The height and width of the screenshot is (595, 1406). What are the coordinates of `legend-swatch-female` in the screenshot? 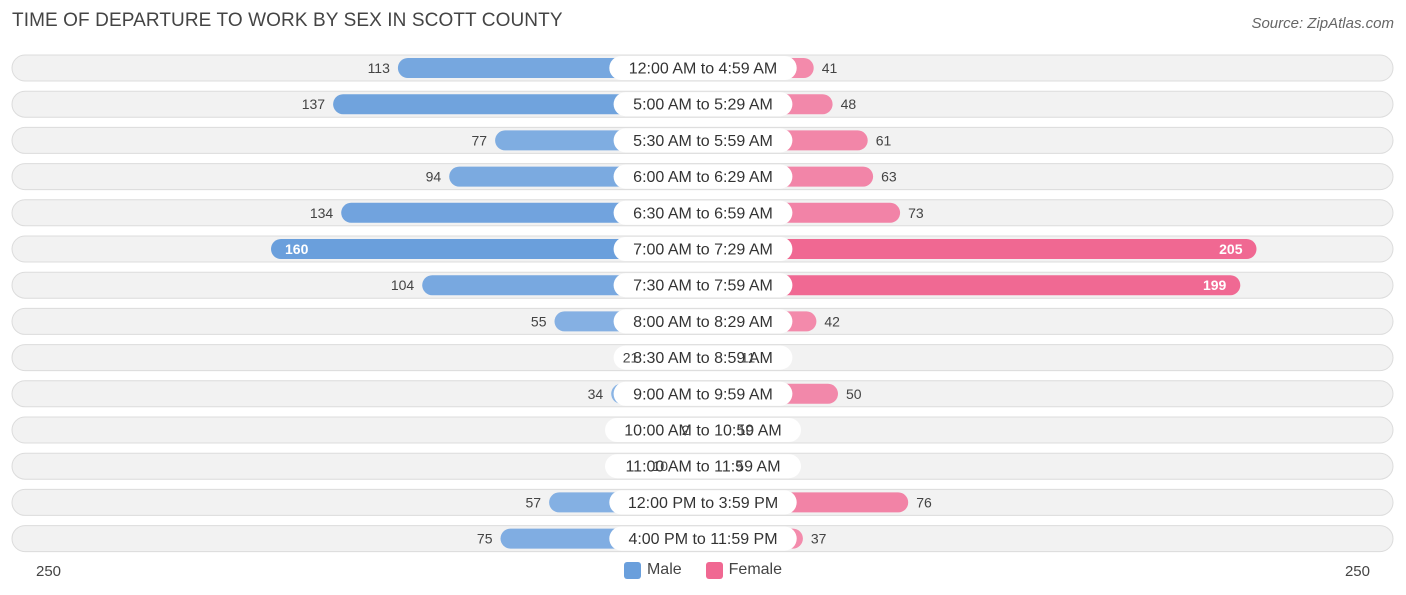 It's located at (714, 570).